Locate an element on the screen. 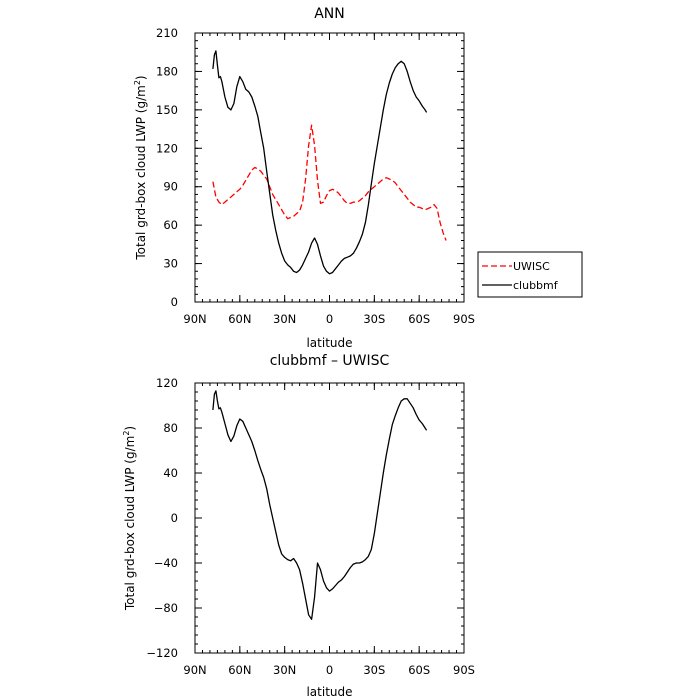 This screenshot has width=700, height=700. y-tick-label: 60 is located at coordinates (170, 225).